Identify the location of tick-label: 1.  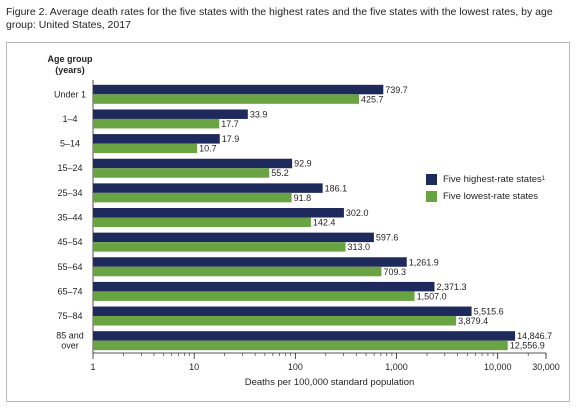
(92, 367).